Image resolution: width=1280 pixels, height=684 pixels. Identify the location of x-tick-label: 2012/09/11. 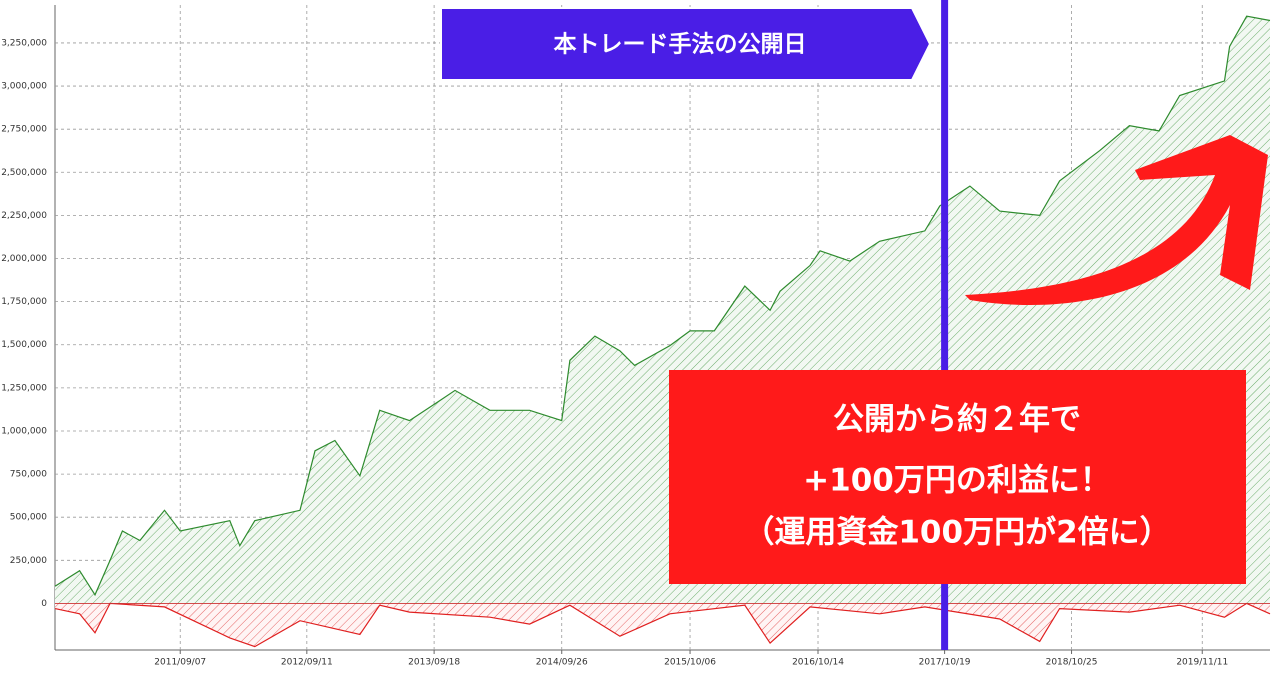
(307, 663).